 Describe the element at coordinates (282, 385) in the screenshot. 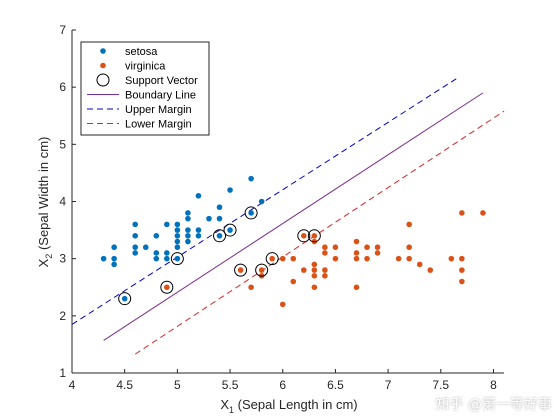

I see `x-tick-label: 6` at that location.